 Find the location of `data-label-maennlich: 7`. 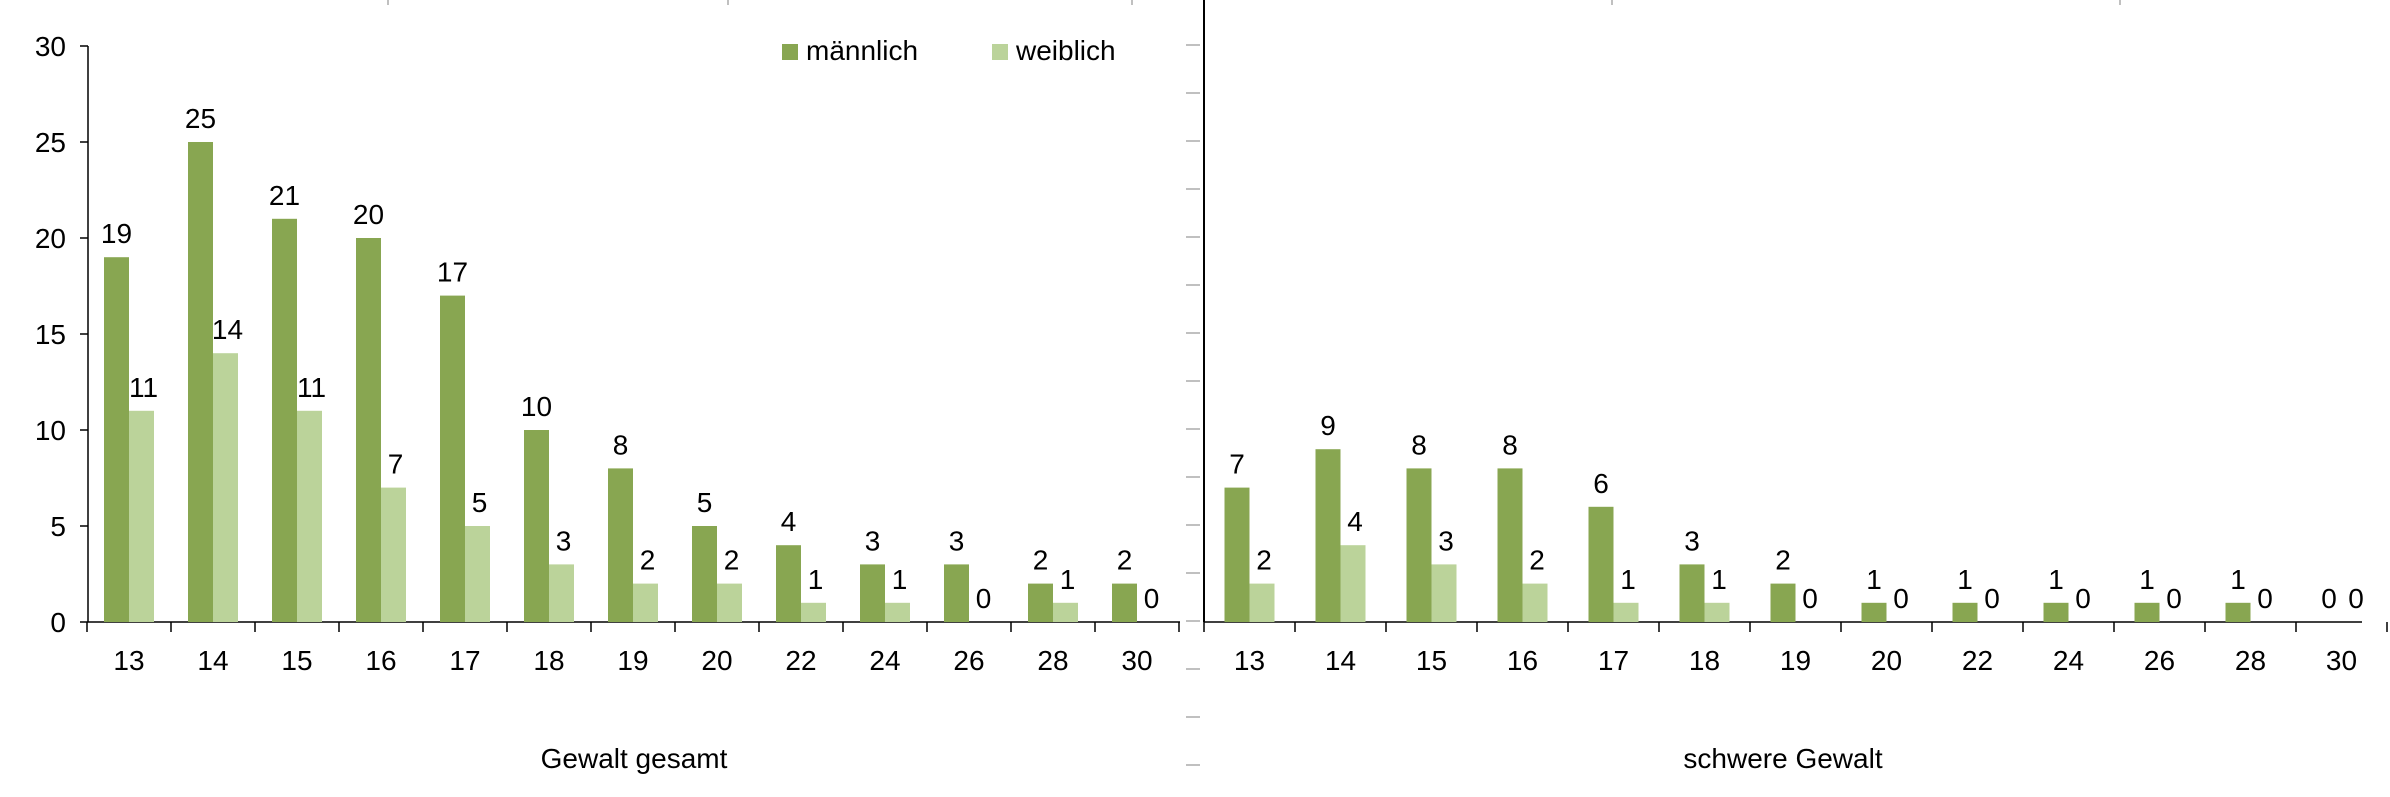

data-label-maennlich: 7 is located at coordinates (1237, 464).